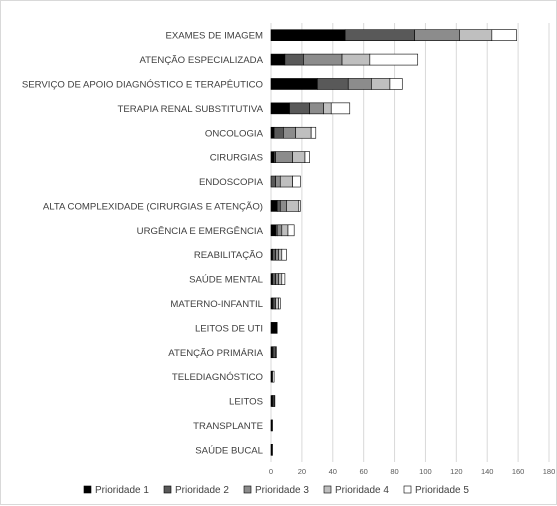 Image resolution: width=557 pixels, height=506 pixels. What do you see at coordinates (231, 182) in the screenshot?
I see `category-label: ENDOSCOPIA` at bounding box center [231, 182].